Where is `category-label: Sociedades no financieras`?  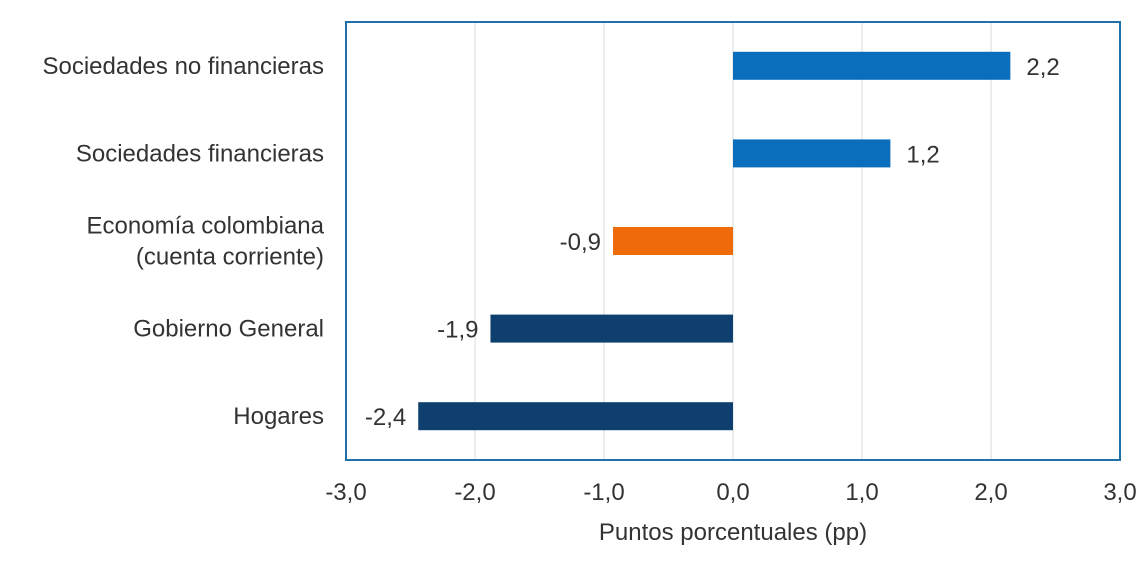 category-label: Sociedades no financieras is located at coordinates (183, 66).